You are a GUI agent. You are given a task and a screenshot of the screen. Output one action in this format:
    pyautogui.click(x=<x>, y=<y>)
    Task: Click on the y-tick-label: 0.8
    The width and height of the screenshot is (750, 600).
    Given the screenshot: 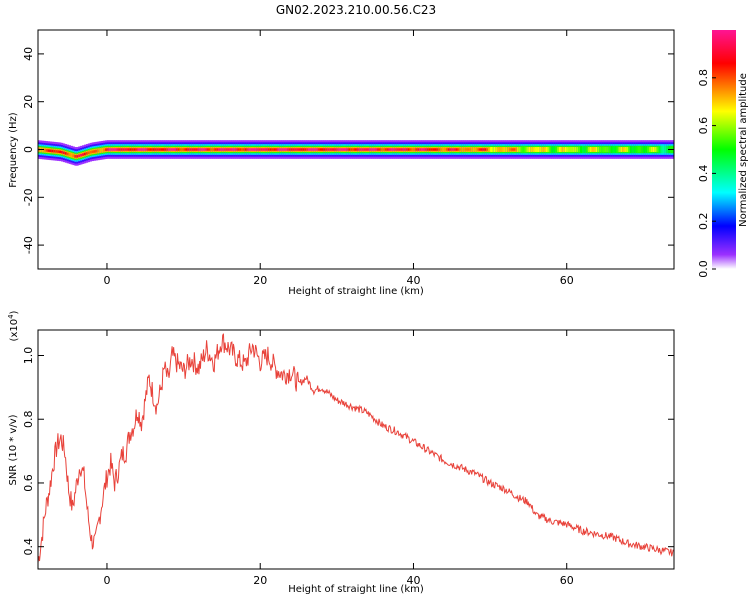 What is the action you would take?
    pyautogui.click(x=28, y=419)
    